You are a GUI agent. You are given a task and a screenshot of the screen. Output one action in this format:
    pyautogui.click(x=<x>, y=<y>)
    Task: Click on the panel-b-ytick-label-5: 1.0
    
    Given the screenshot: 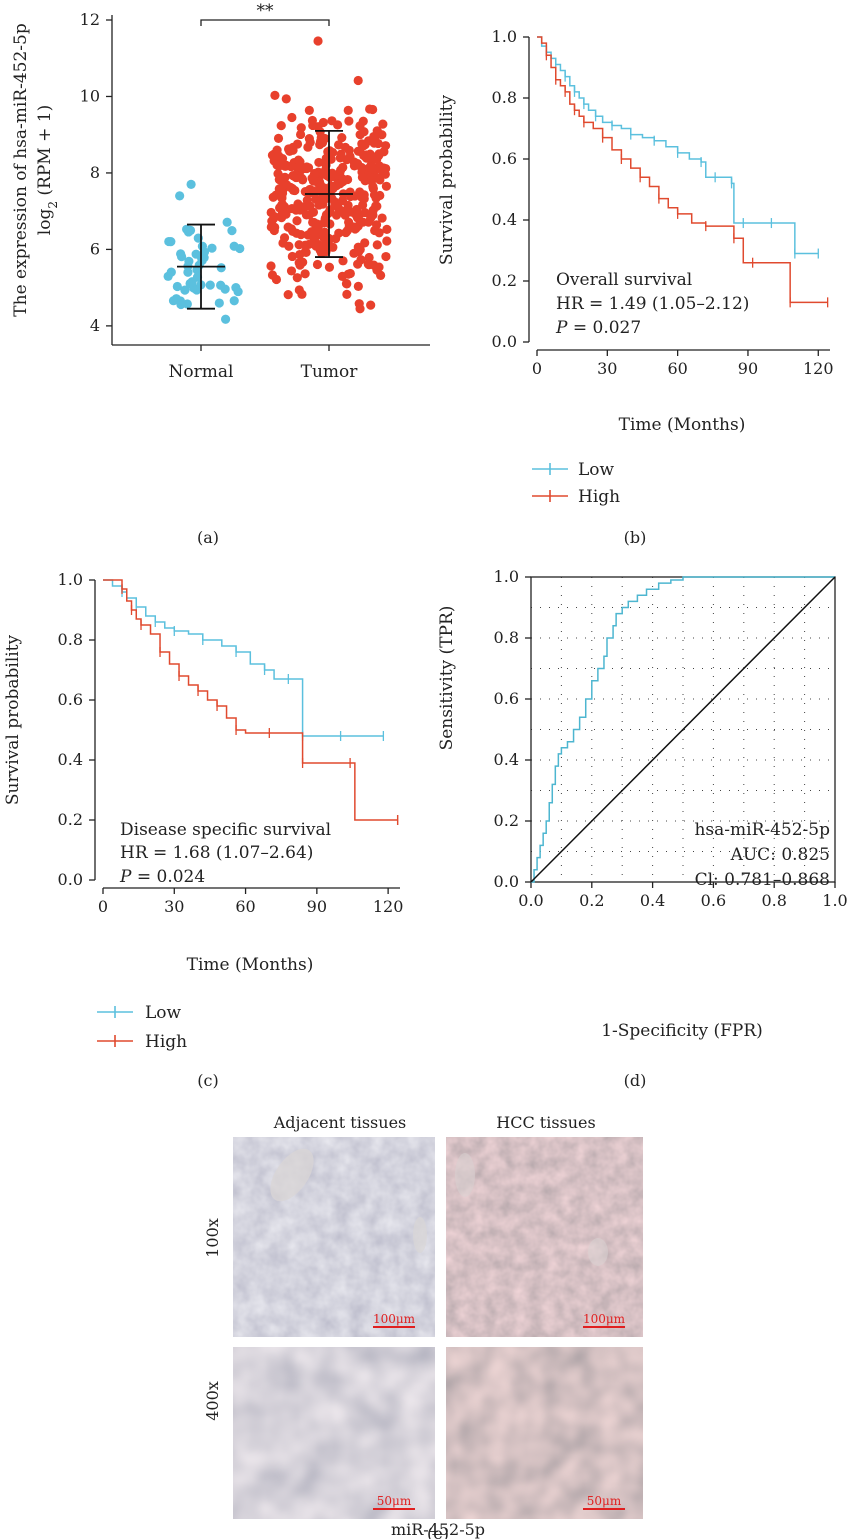 What is the action you would take?
    pyautogui.click(x=504, y=36)
    